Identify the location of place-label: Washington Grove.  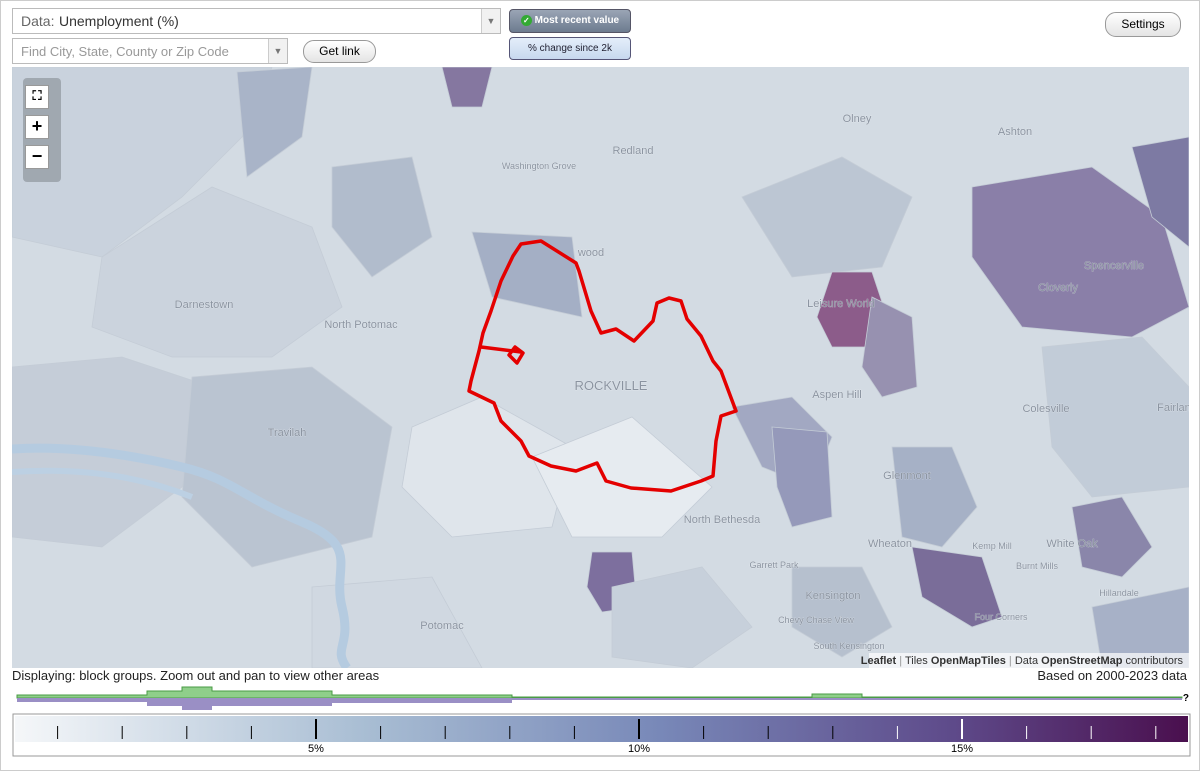
(539, 166).